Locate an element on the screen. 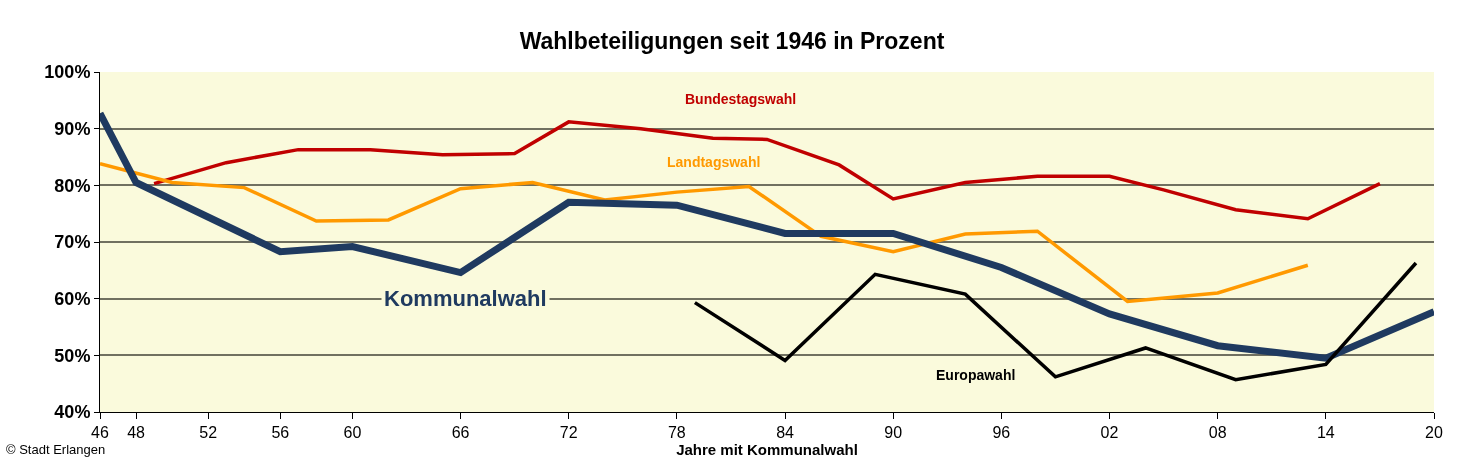 Image resolution: width=1464 pixels, height=468 pixels. x-tick-label: 66 is located at coordinates (460, 433).